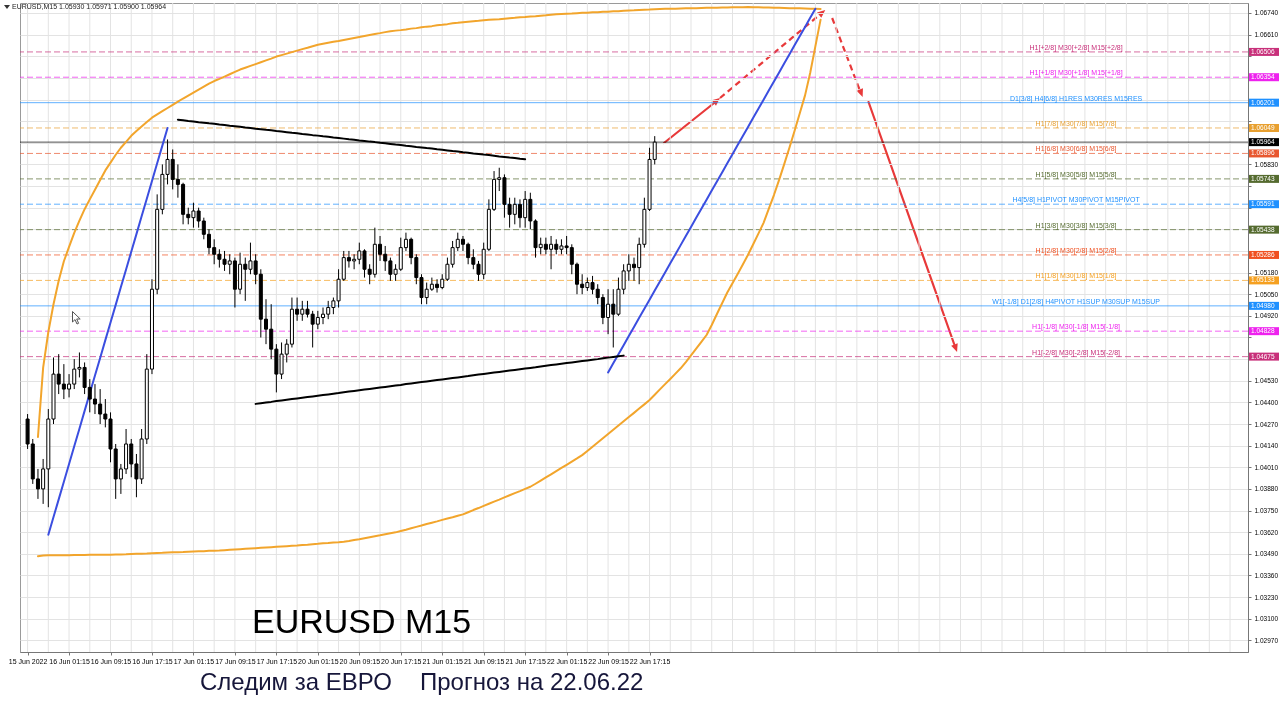 The image size is (1280, 720). Describe the element at coordinates (296, 681) in the screenshot. I see `text: Следим за ЕВРО` at that location.